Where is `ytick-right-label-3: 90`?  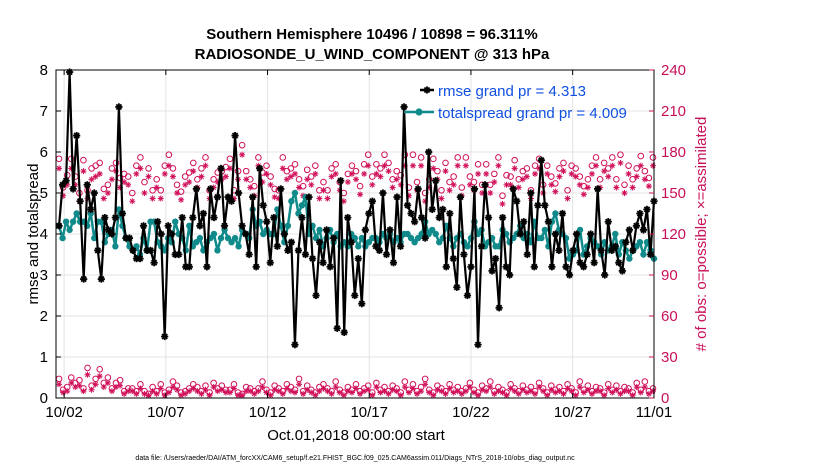
ytick-right-label-3: 90 is located at coordinates (669, 275).